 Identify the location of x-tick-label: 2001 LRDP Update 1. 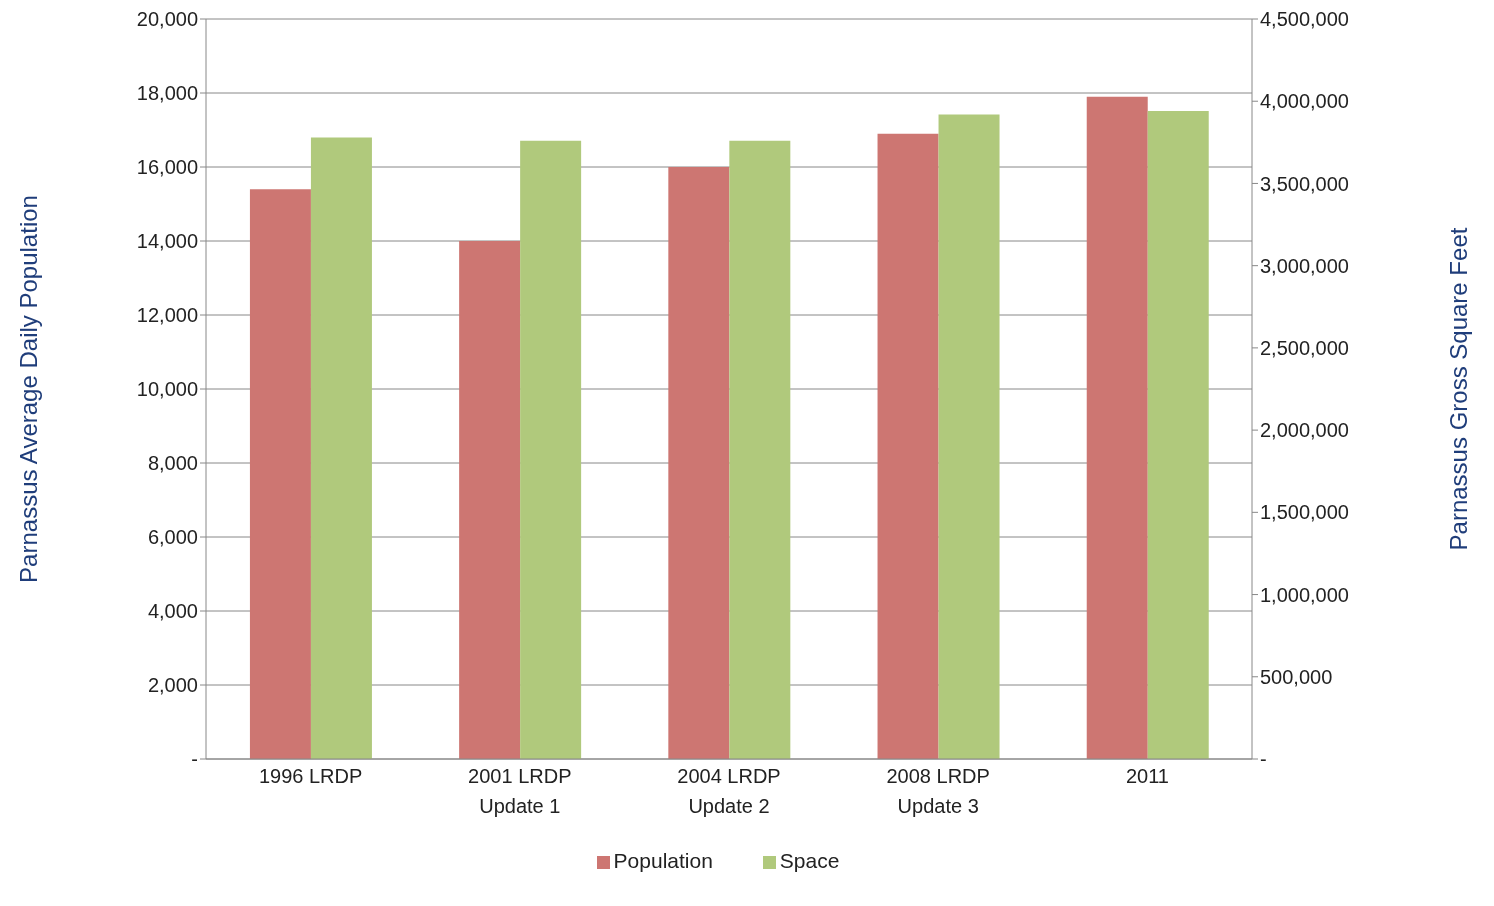
(520, 791).